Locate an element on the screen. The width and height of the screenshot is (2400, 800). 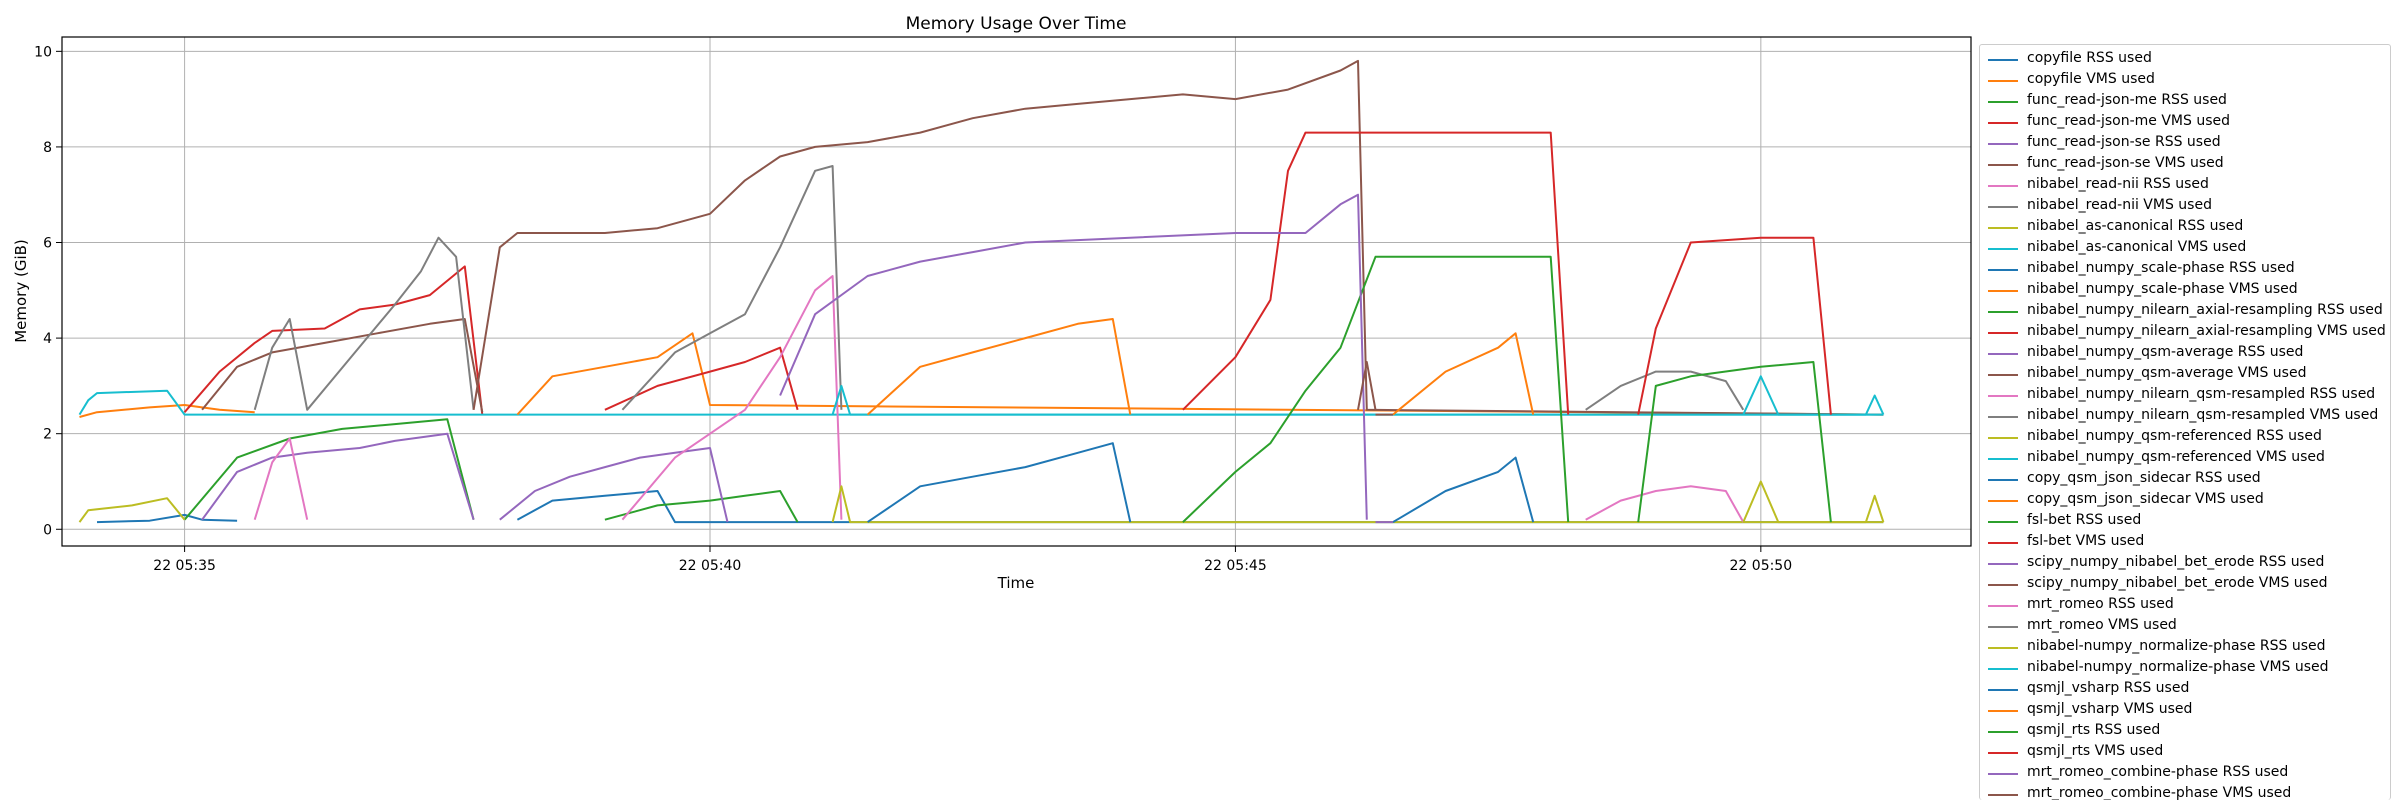
y-tick-label: 4 is located at coordinates (47, 339).